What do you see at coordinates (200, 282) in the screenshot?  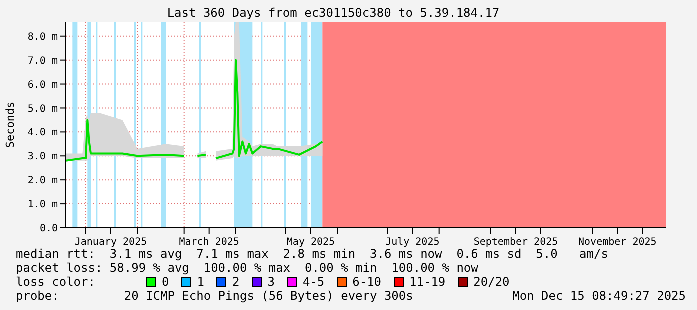 I see `text: 1` at bounding box center [200, 282].